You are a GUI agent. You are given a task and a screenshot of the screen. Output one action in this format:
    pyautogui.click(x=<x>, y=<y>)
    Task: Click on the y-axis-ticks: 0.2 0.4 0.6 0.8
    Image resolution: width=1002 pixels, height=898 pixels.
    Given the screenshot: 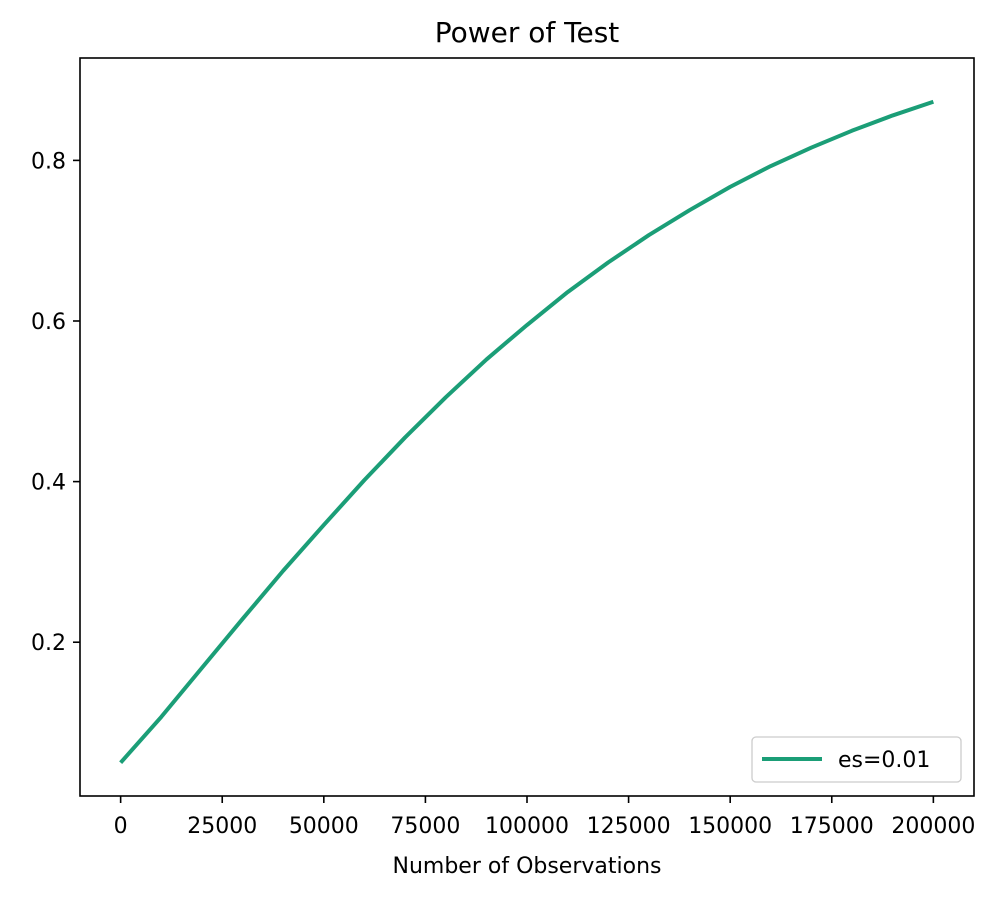 What is the action you would take?
    pyautogui.click(x=55, y=402)
    